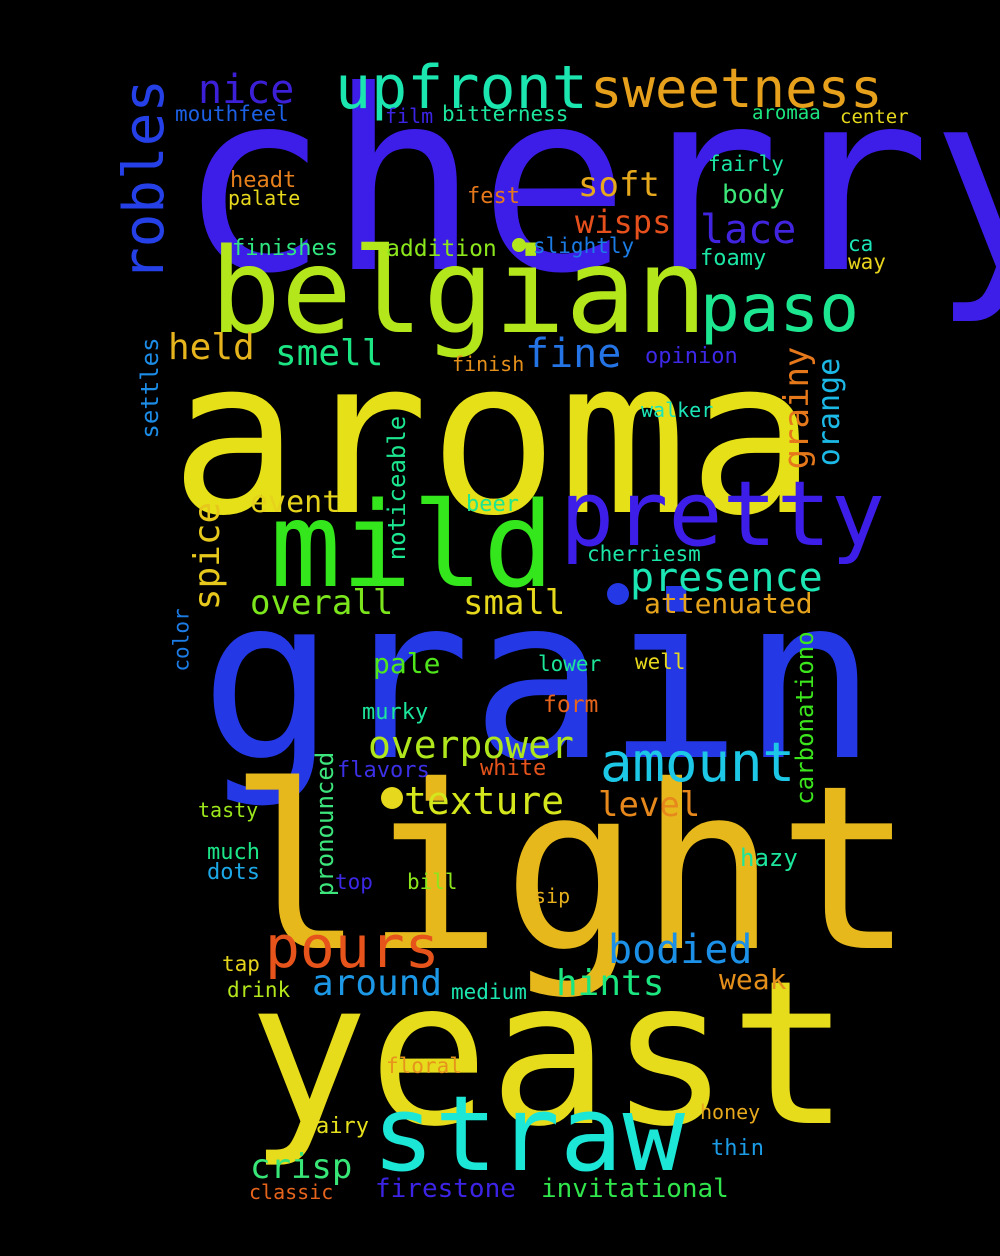  What do you see at coordinates (753, 195) in the screenshot?
I see `word-body: body` at bounding box center [753, 195].